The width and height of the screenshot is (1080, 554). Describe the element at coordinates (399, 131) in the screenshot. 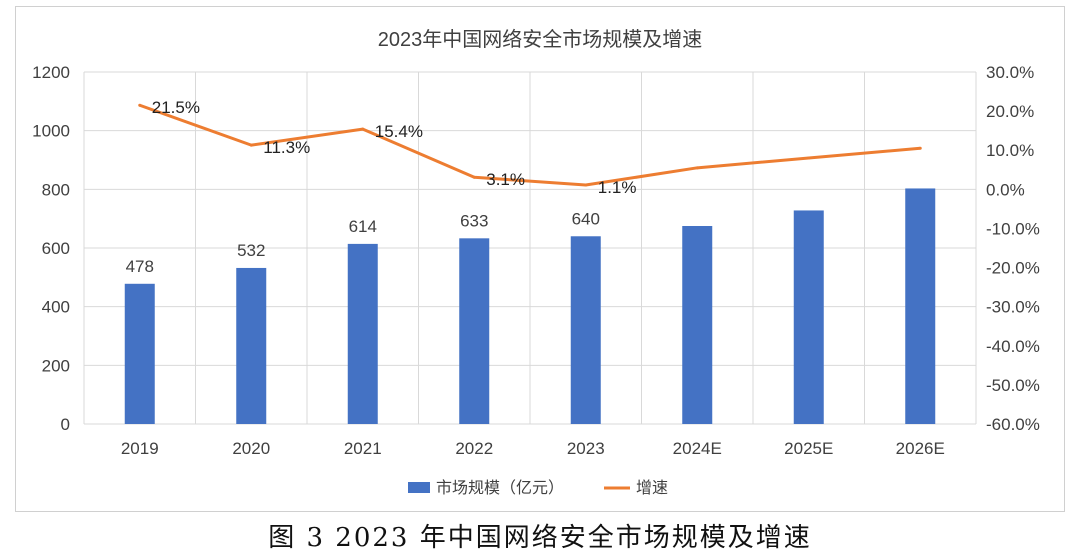

I see `line-data-label: 15.4%` at that location.